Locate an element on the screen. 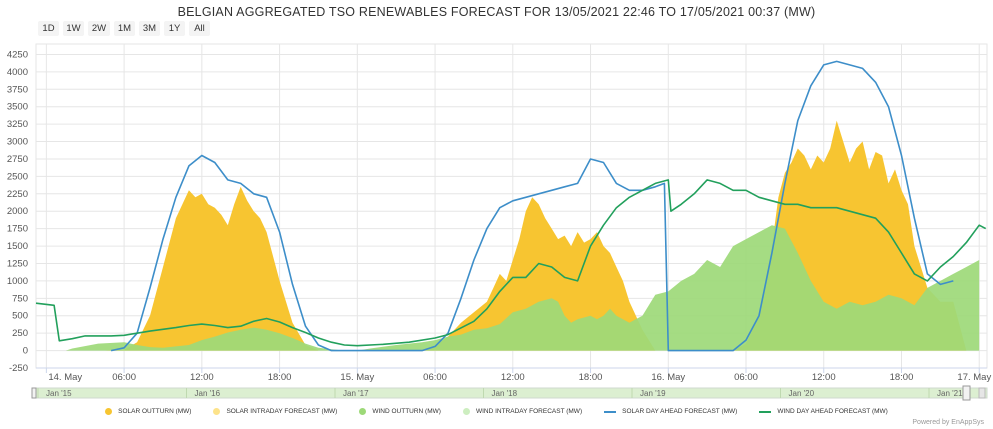 The width and height of the screenshot is (993, 429). y-tick-label: 0 is located at coordinates (25, 351).